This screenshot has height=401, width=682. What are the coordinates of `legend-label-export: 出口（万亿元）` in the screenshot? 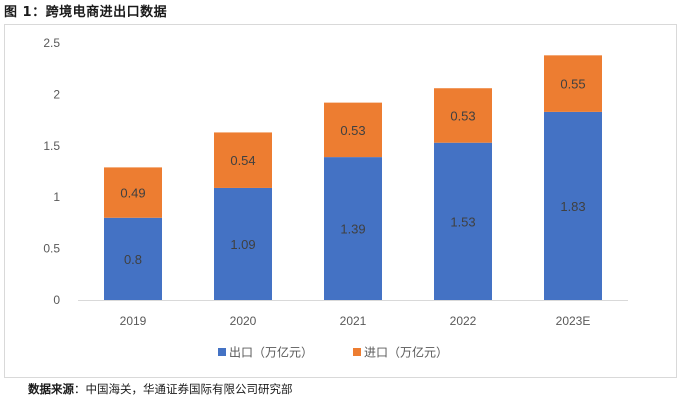 It's located at (271, 352).